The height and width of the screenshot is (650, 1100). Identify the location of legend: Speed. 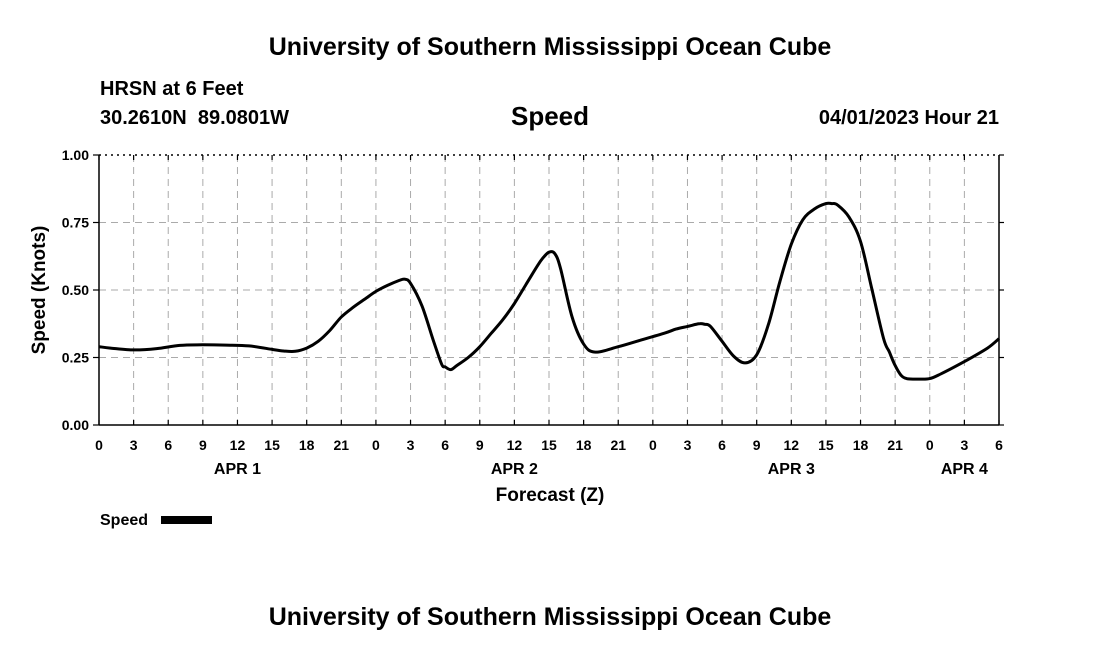
(156, 520).